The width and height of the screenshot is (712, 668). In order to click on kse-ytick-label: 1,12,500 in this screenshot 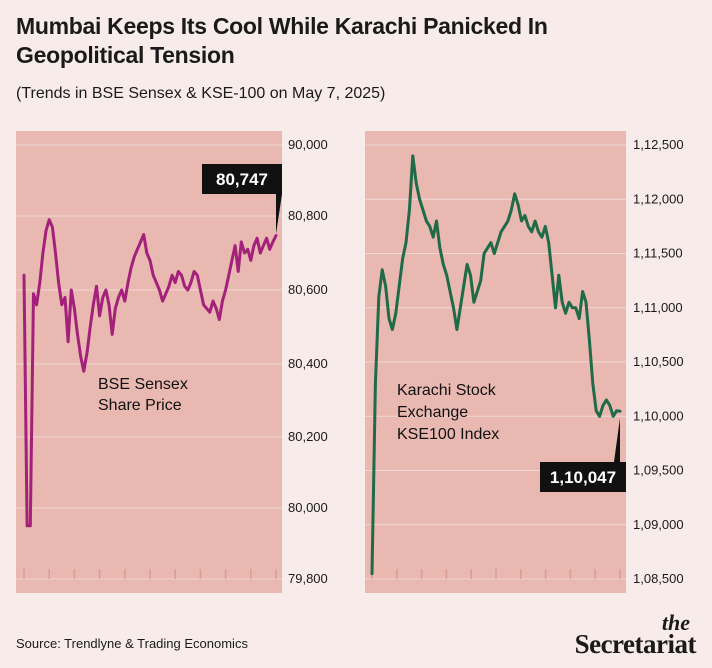, I will do `click(658, 144)`.